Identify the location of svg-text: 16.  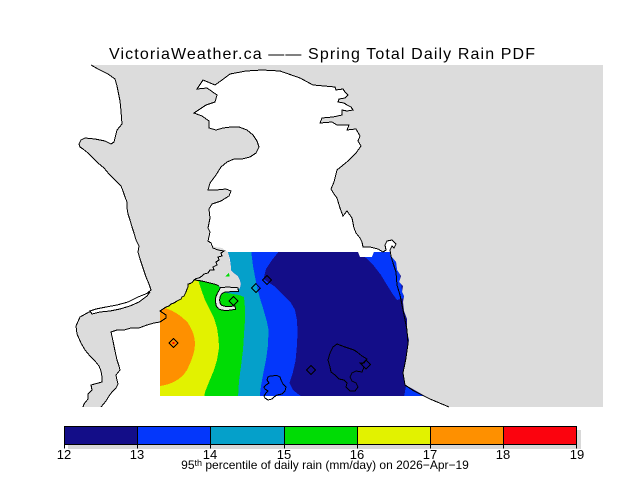
(357, 454).